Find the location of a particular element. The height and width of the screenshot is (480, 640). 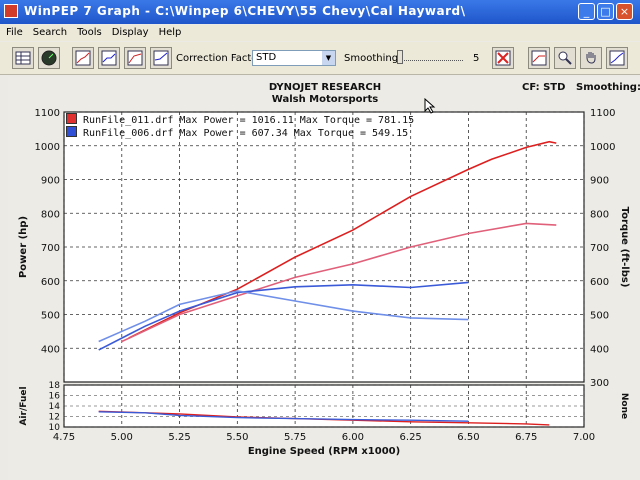

legend-swatch-blue is located at coordinates (71, 131).